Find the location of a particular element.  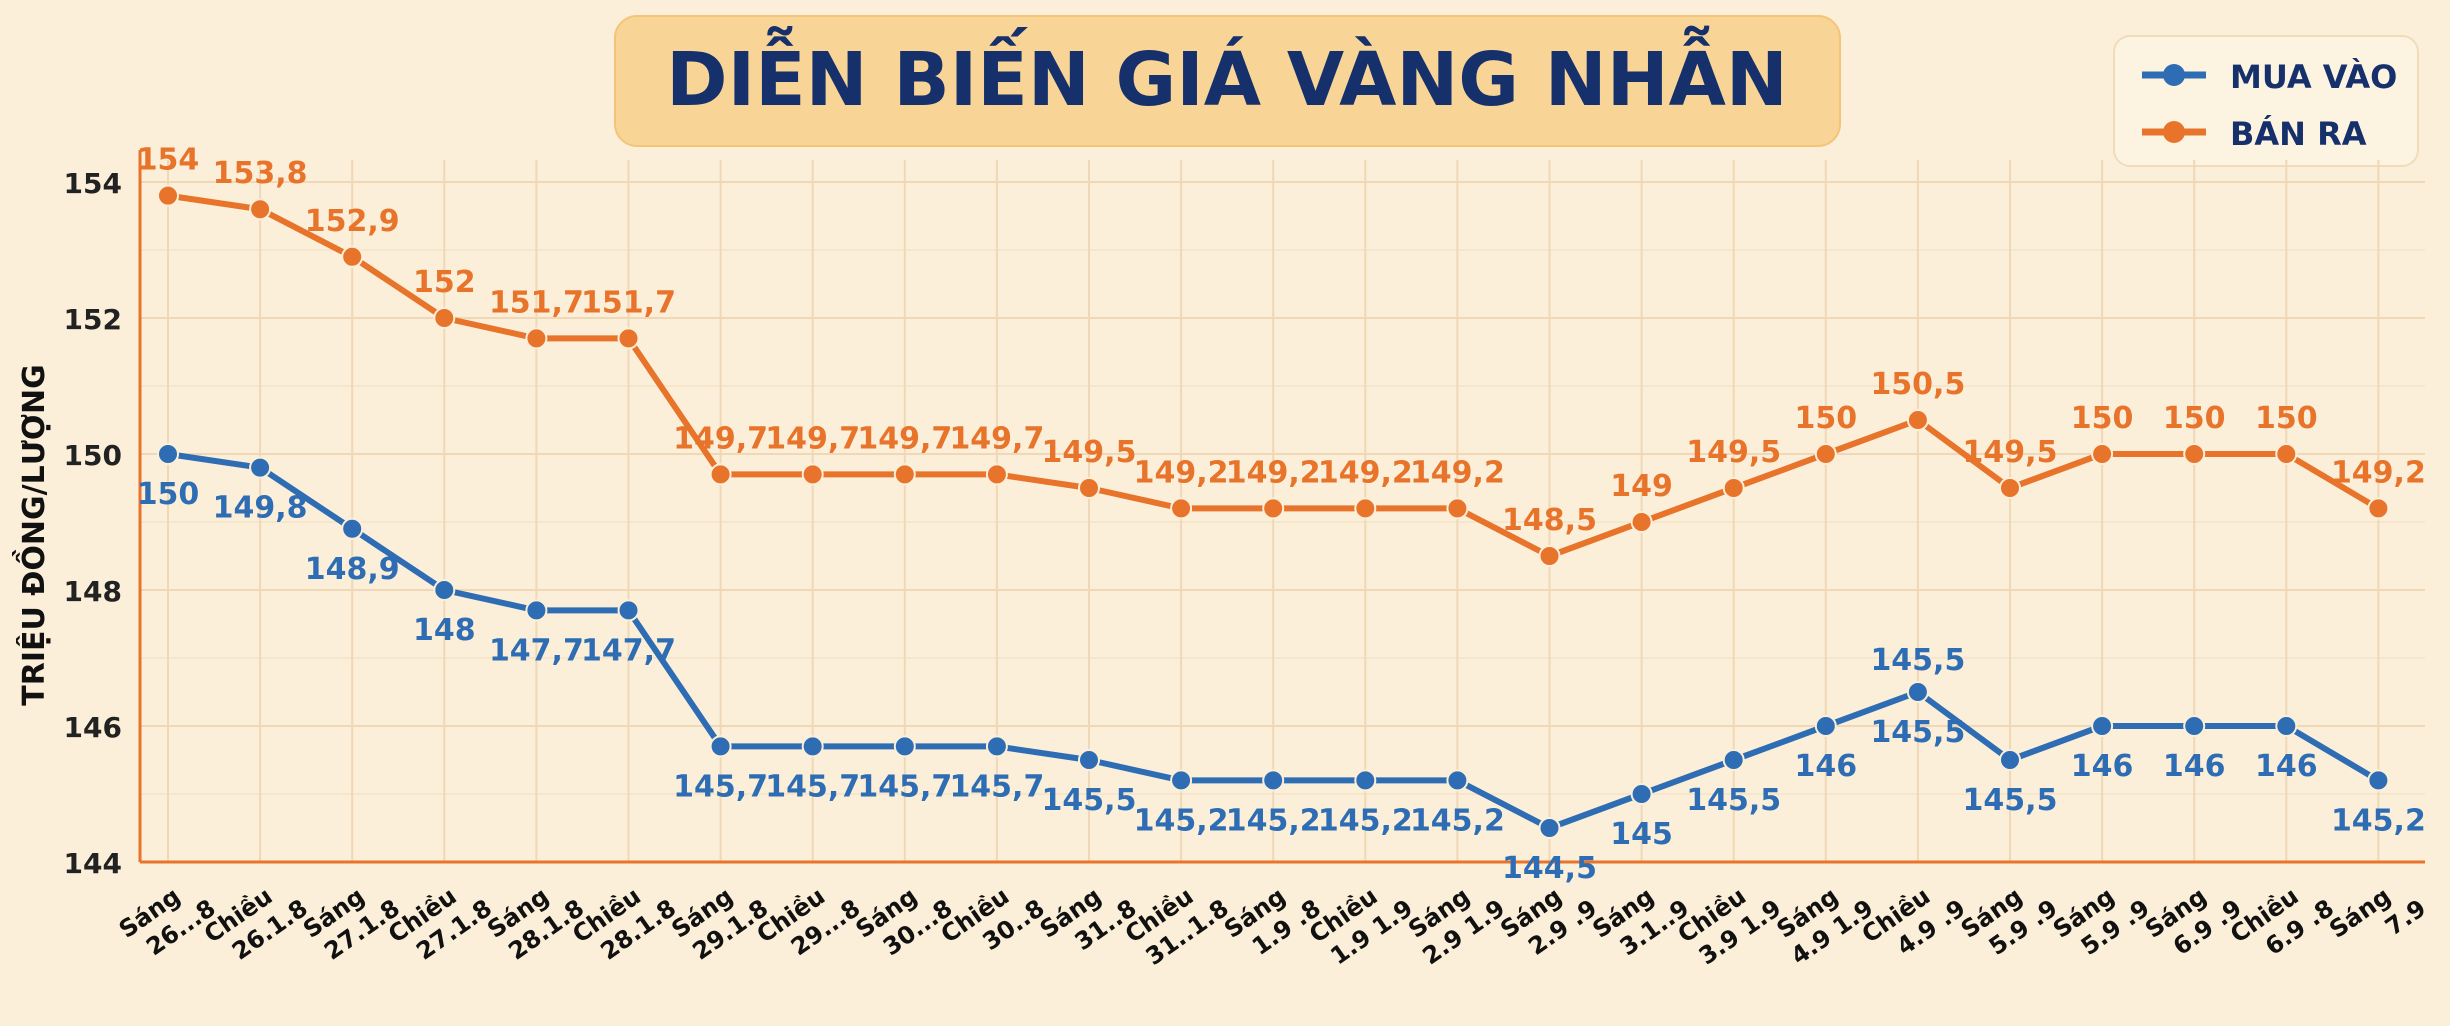

legend-marker-ban-ra is located at coordinates (2174, 132).